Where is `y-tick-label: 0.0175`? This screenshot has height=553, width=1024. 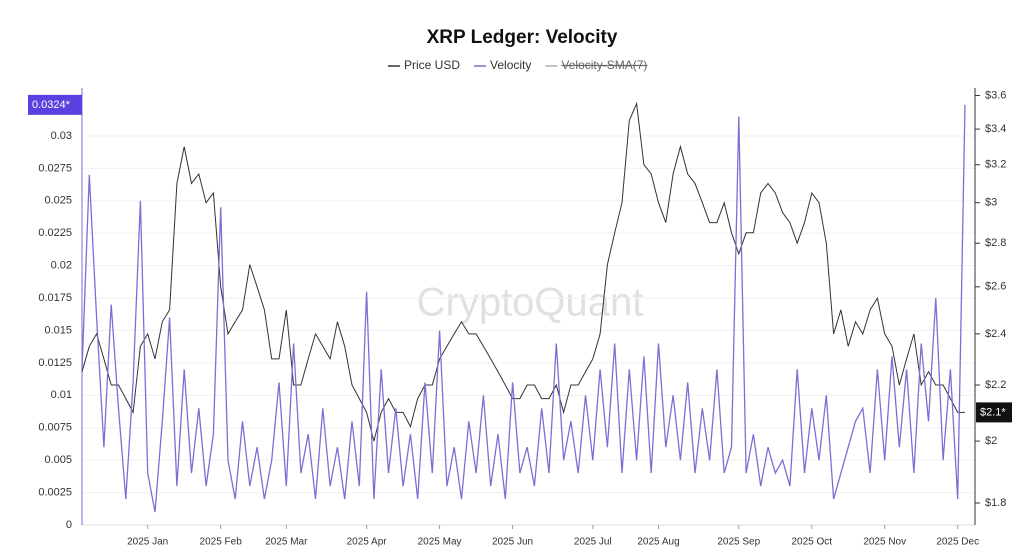 y-tick-label: 0.0175 is located at coordinates (55, 298).